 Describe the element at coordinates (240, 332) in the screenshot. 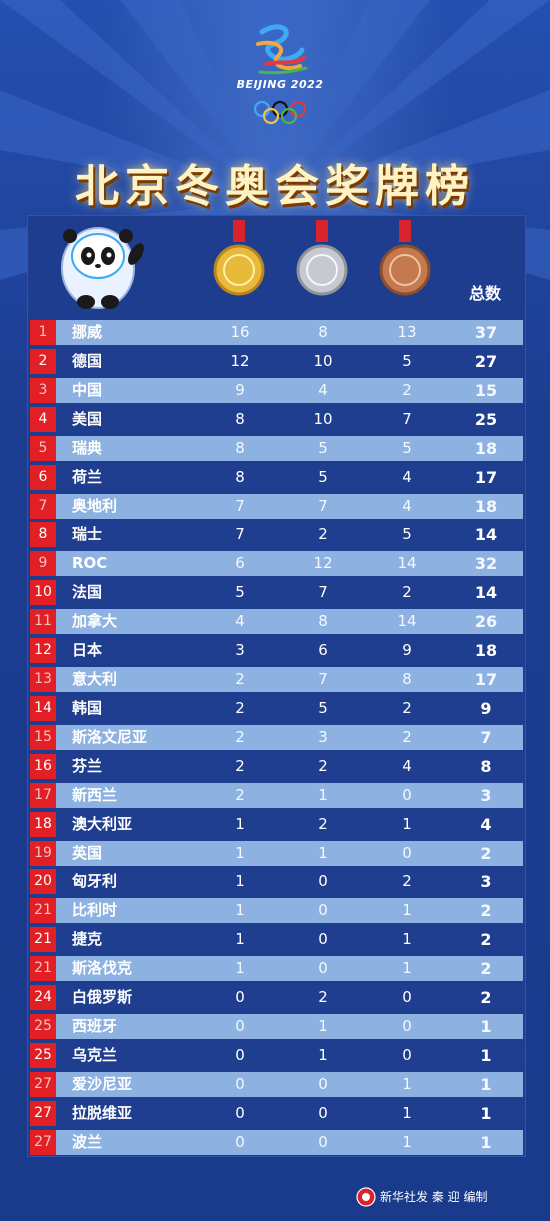

I see `gold-count: 16` at that location.